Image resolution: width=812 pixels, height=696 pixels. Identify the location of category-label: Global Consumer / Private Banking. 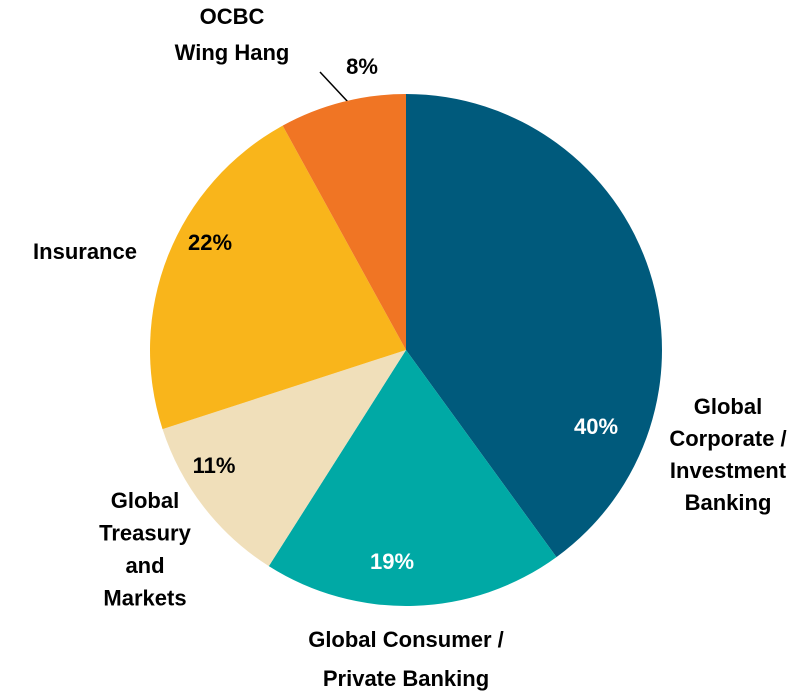
(406, 659).